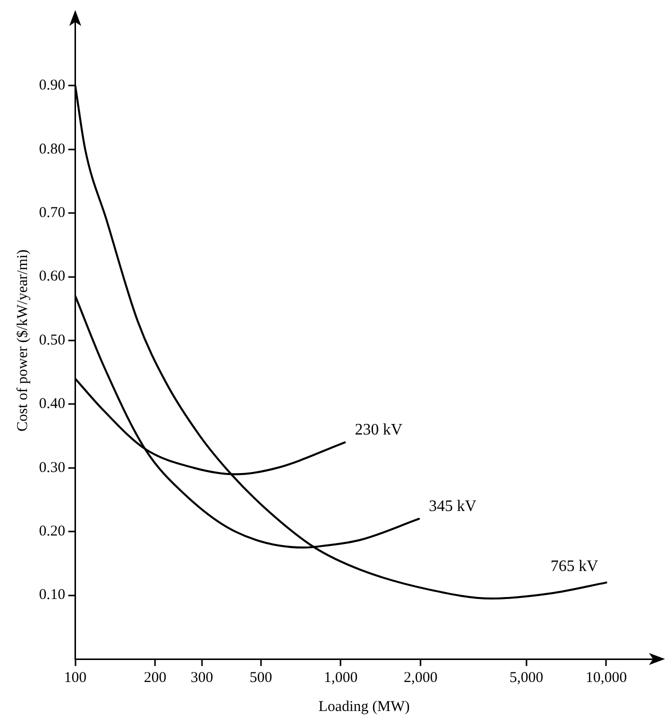 This screenshot has height=726, width=667. What do you see at coordinates (75, 678) in the screenshot?
I see `x-tick-label: 100` at bounding box center [75, 678].